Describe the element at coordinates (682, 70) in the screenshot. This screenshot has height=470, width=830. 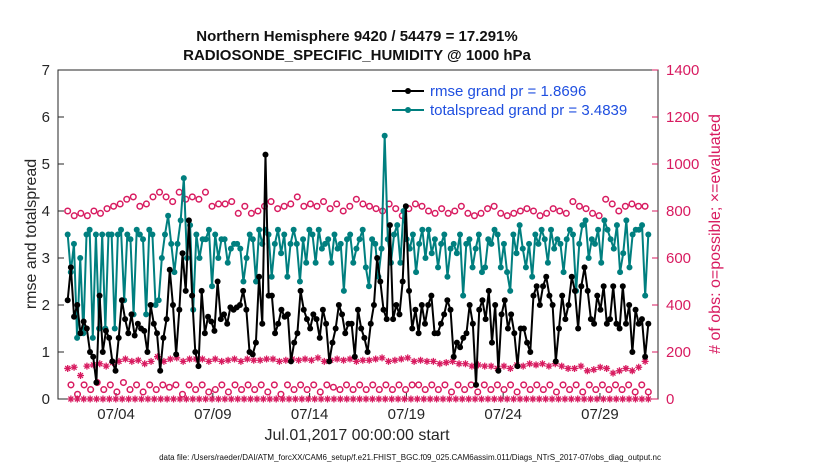
I see `y-tick-right-label: 1400` at that location.